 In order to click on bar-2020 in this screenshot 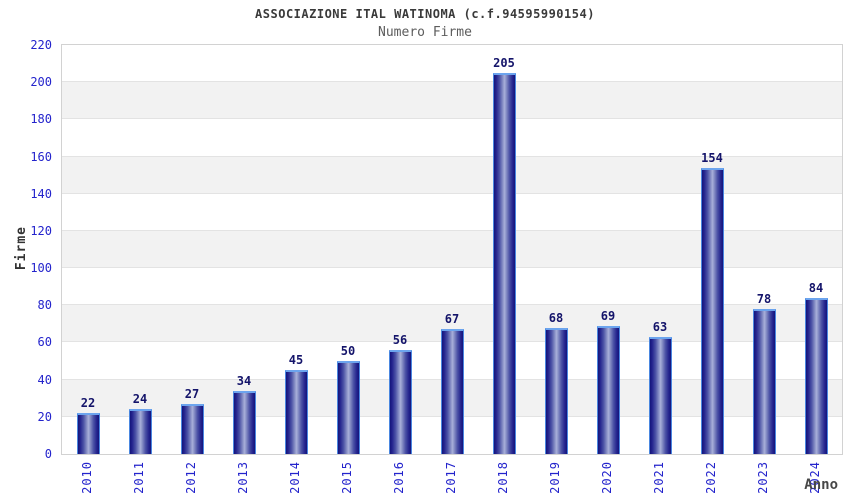, I will do `click(608, 389)`.